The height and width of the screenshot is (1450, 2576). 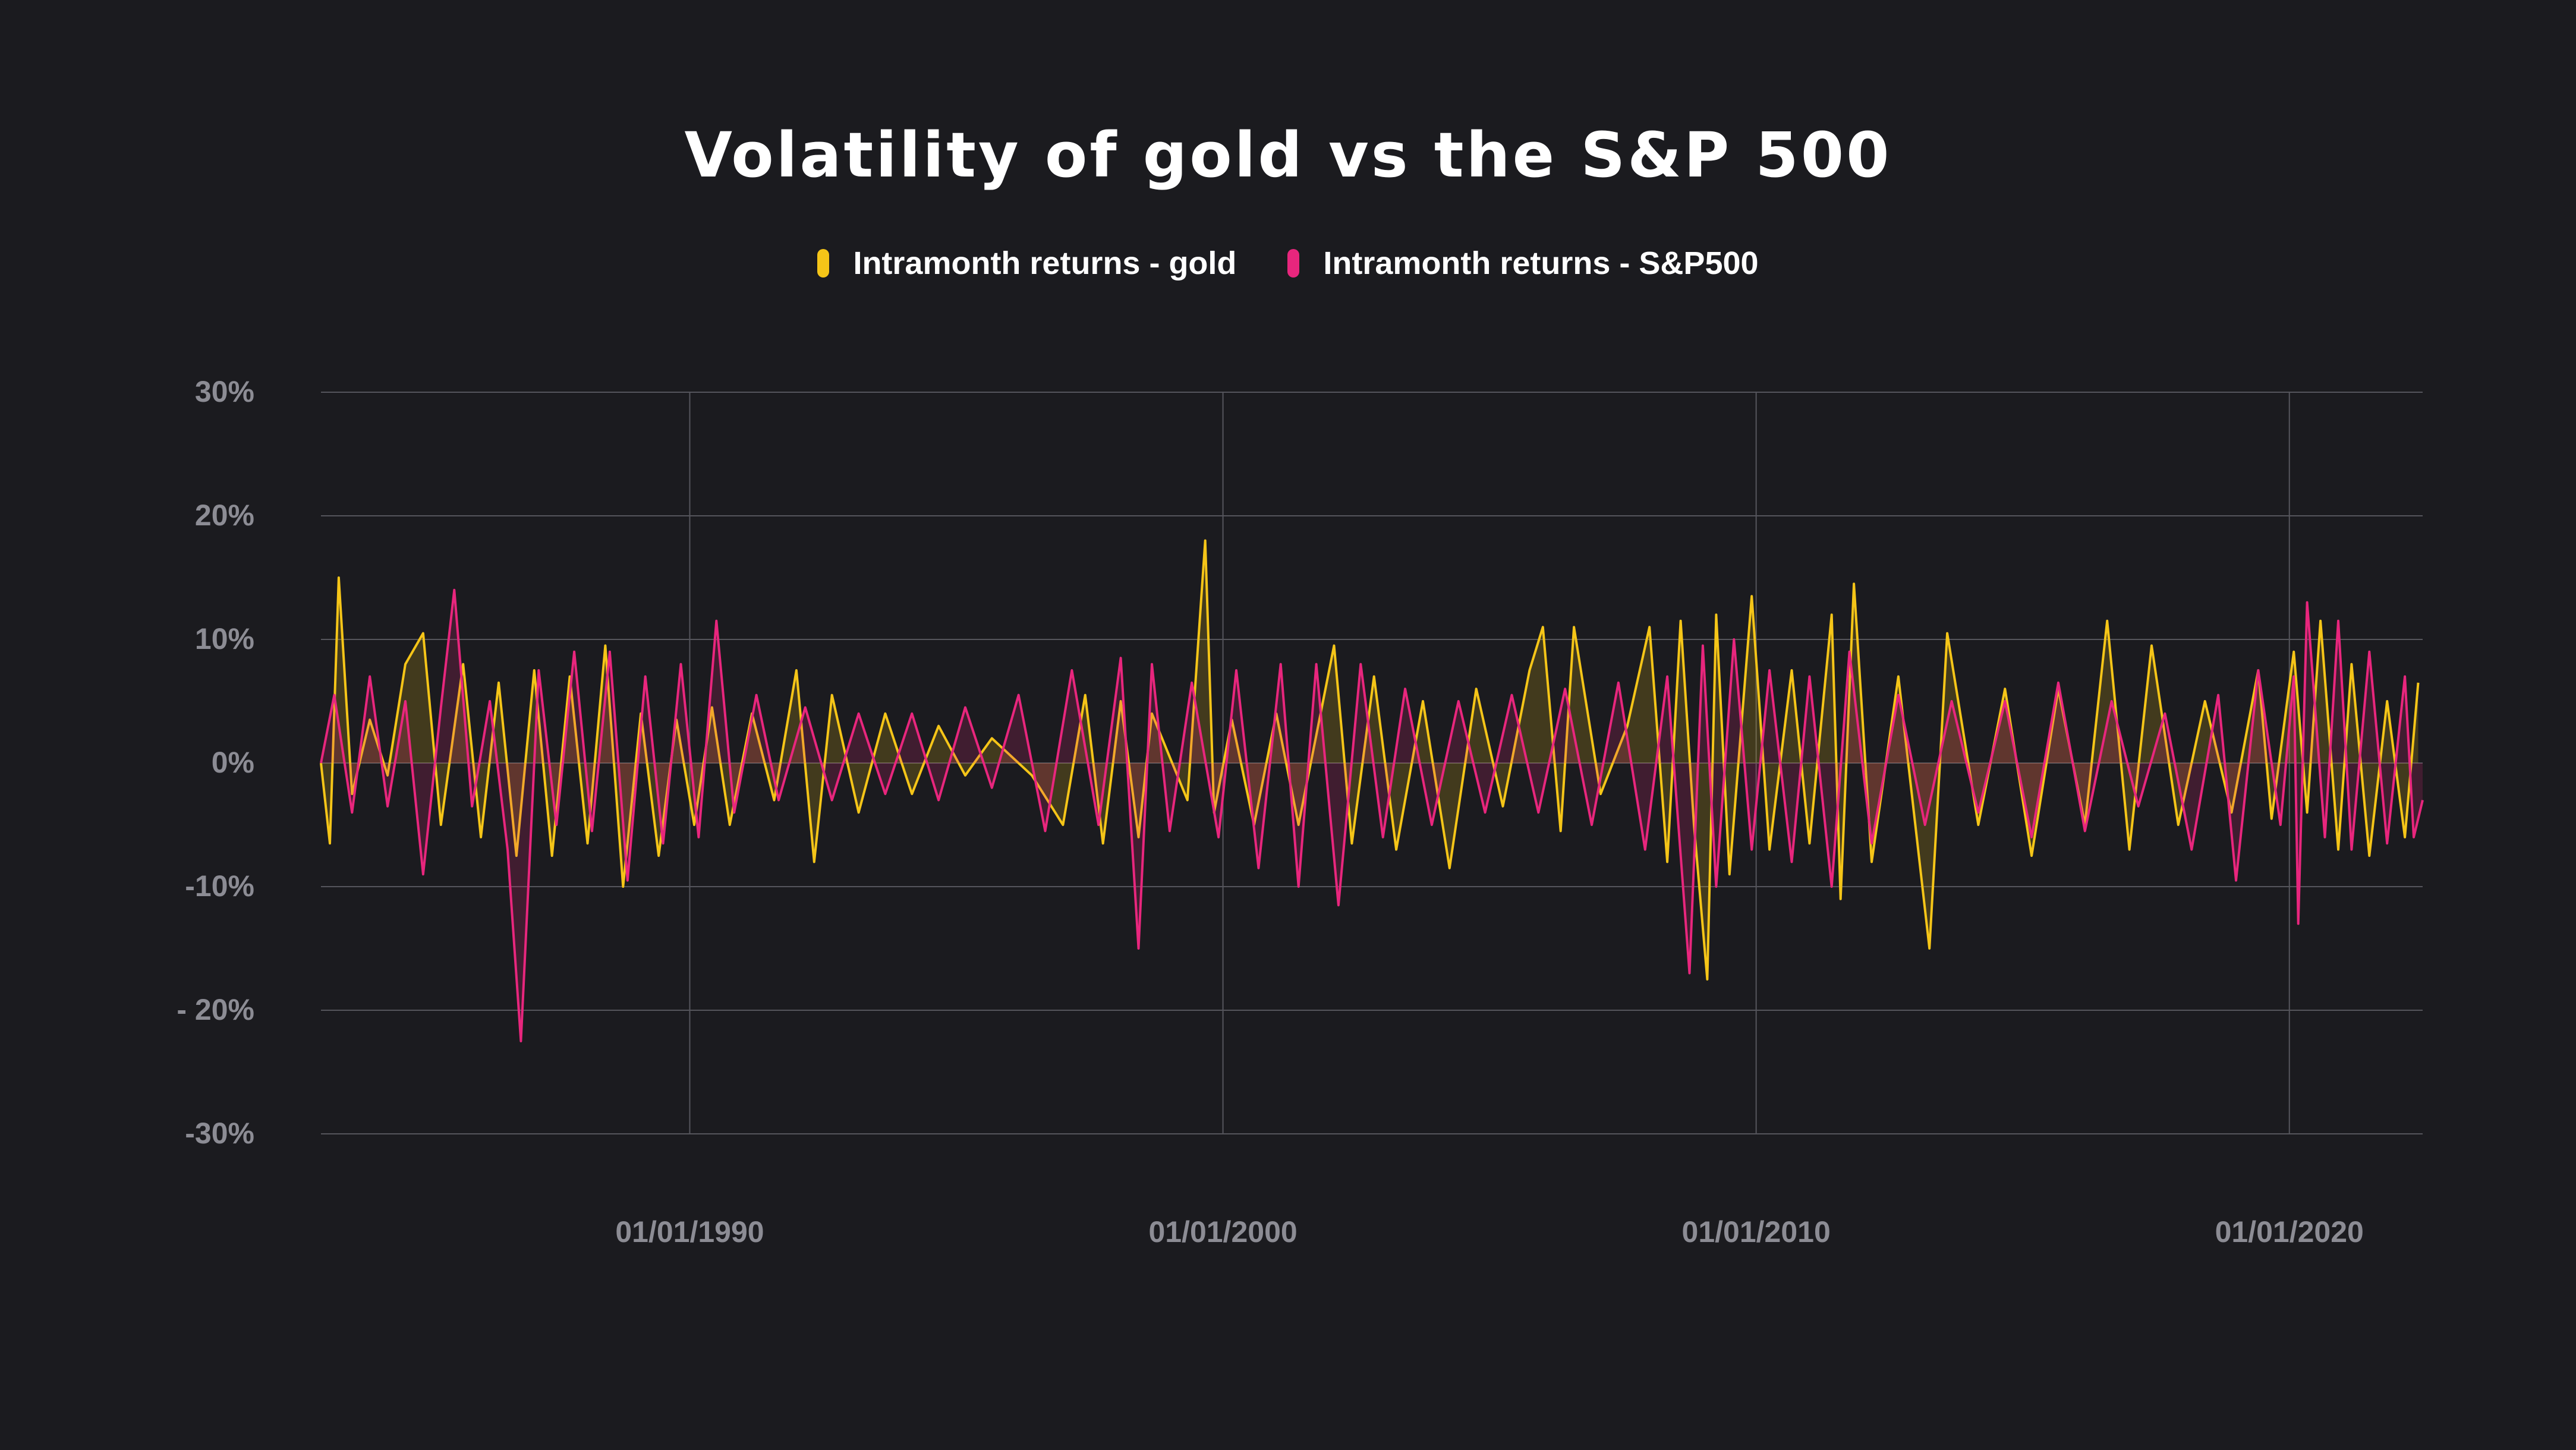 What do you see at coordinates (225, 515) in the screenshot?
I see `y-tick-label: 20%` at bounding box center [225, 515].